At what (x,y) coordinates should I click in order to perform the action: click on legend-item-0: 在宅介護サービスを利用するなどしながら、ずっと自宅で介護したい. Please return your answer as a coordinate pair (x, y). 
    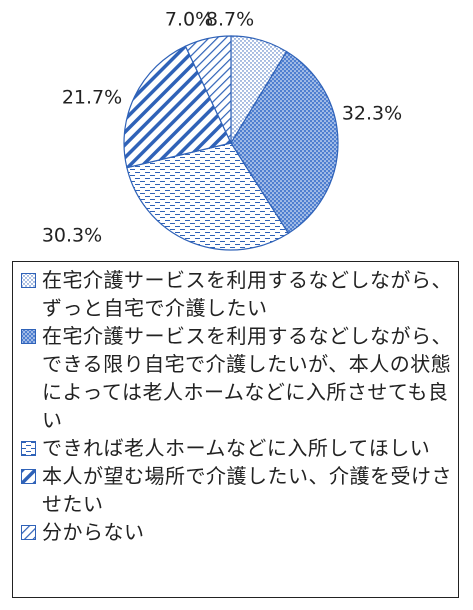
    Looking at the image, I should click on (236, 294).